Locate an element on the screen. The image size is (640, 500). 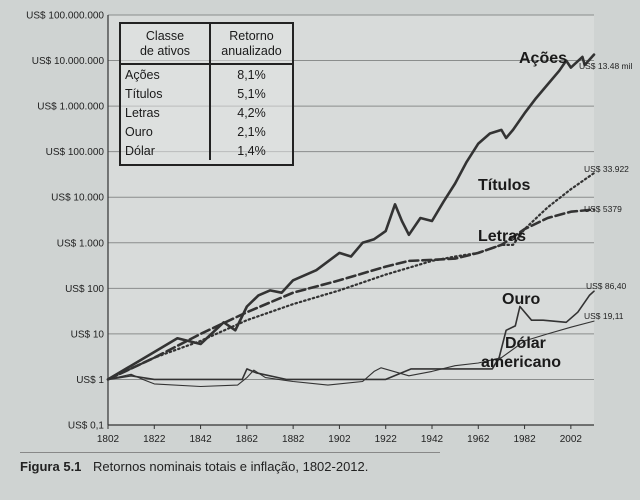
x-tick-label: 1982 is located at coordinates (524, 439).